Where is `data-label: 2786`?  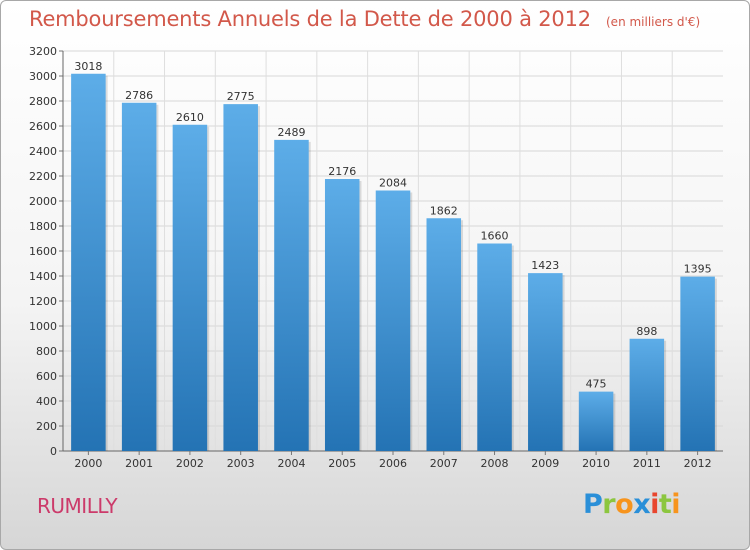 data-label: 2786 is located at coordinates (139, 95).